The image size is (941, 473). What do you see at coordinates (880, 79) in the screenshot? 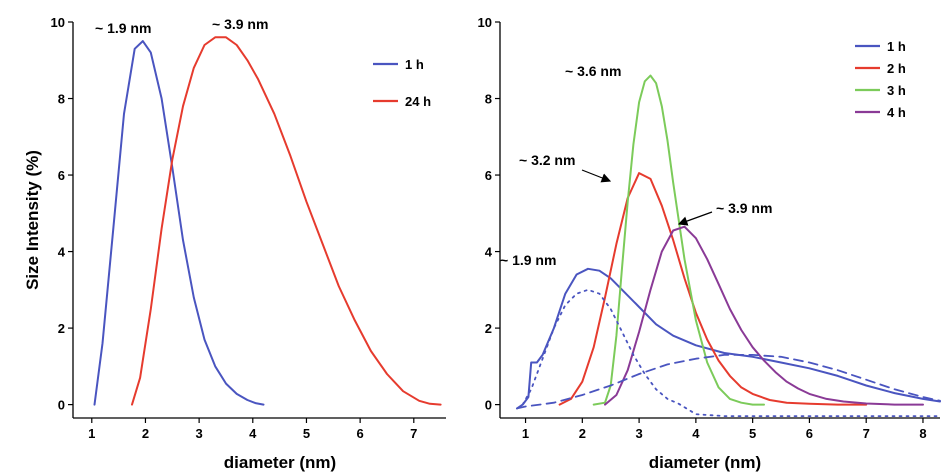
I see `right-legend: 1 h 2 h 3 h 4 h` at bounding box center [880, 79].